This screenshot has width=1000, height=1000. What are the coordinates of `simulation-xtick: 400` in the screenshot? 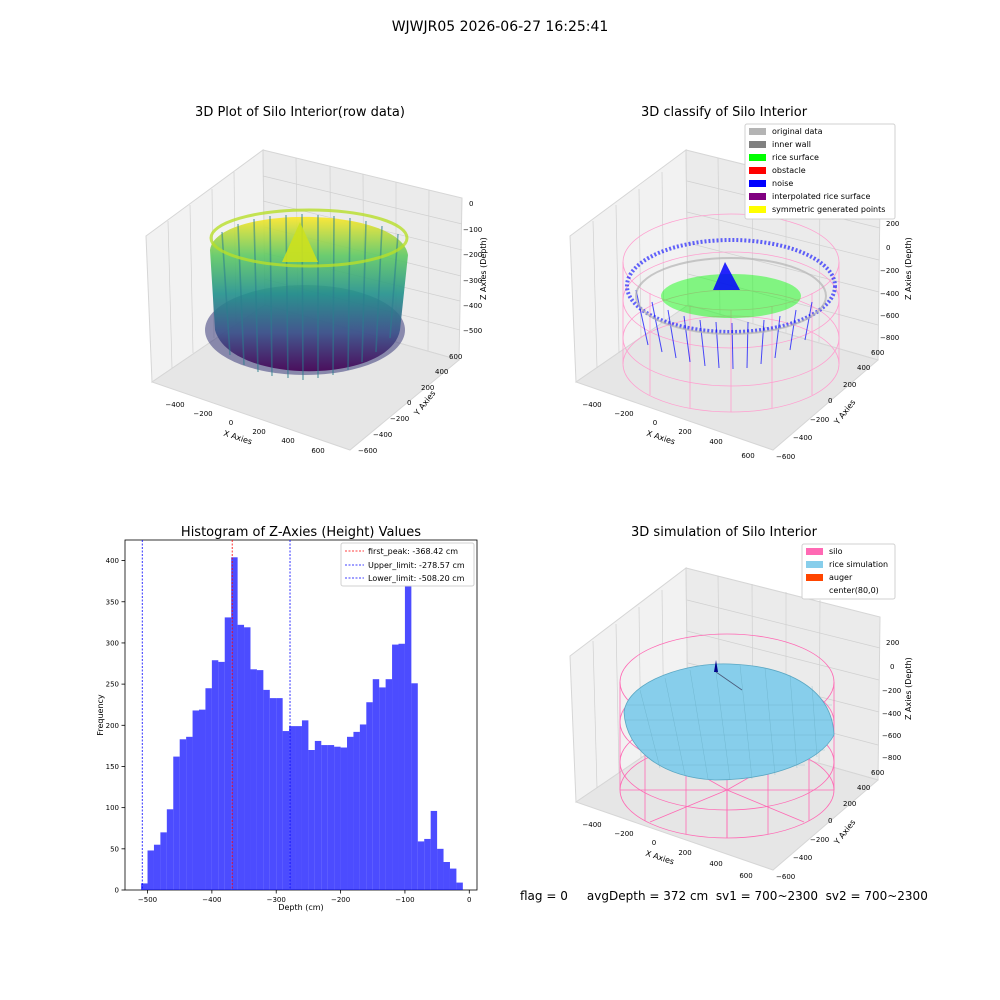 It's located at (715, 864).